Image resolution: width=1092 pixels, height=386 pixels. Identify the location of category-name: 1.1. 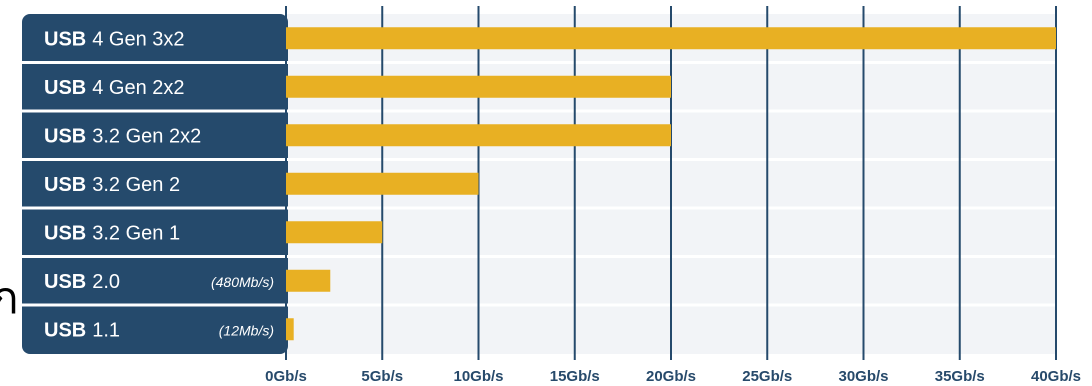
(106, 330).